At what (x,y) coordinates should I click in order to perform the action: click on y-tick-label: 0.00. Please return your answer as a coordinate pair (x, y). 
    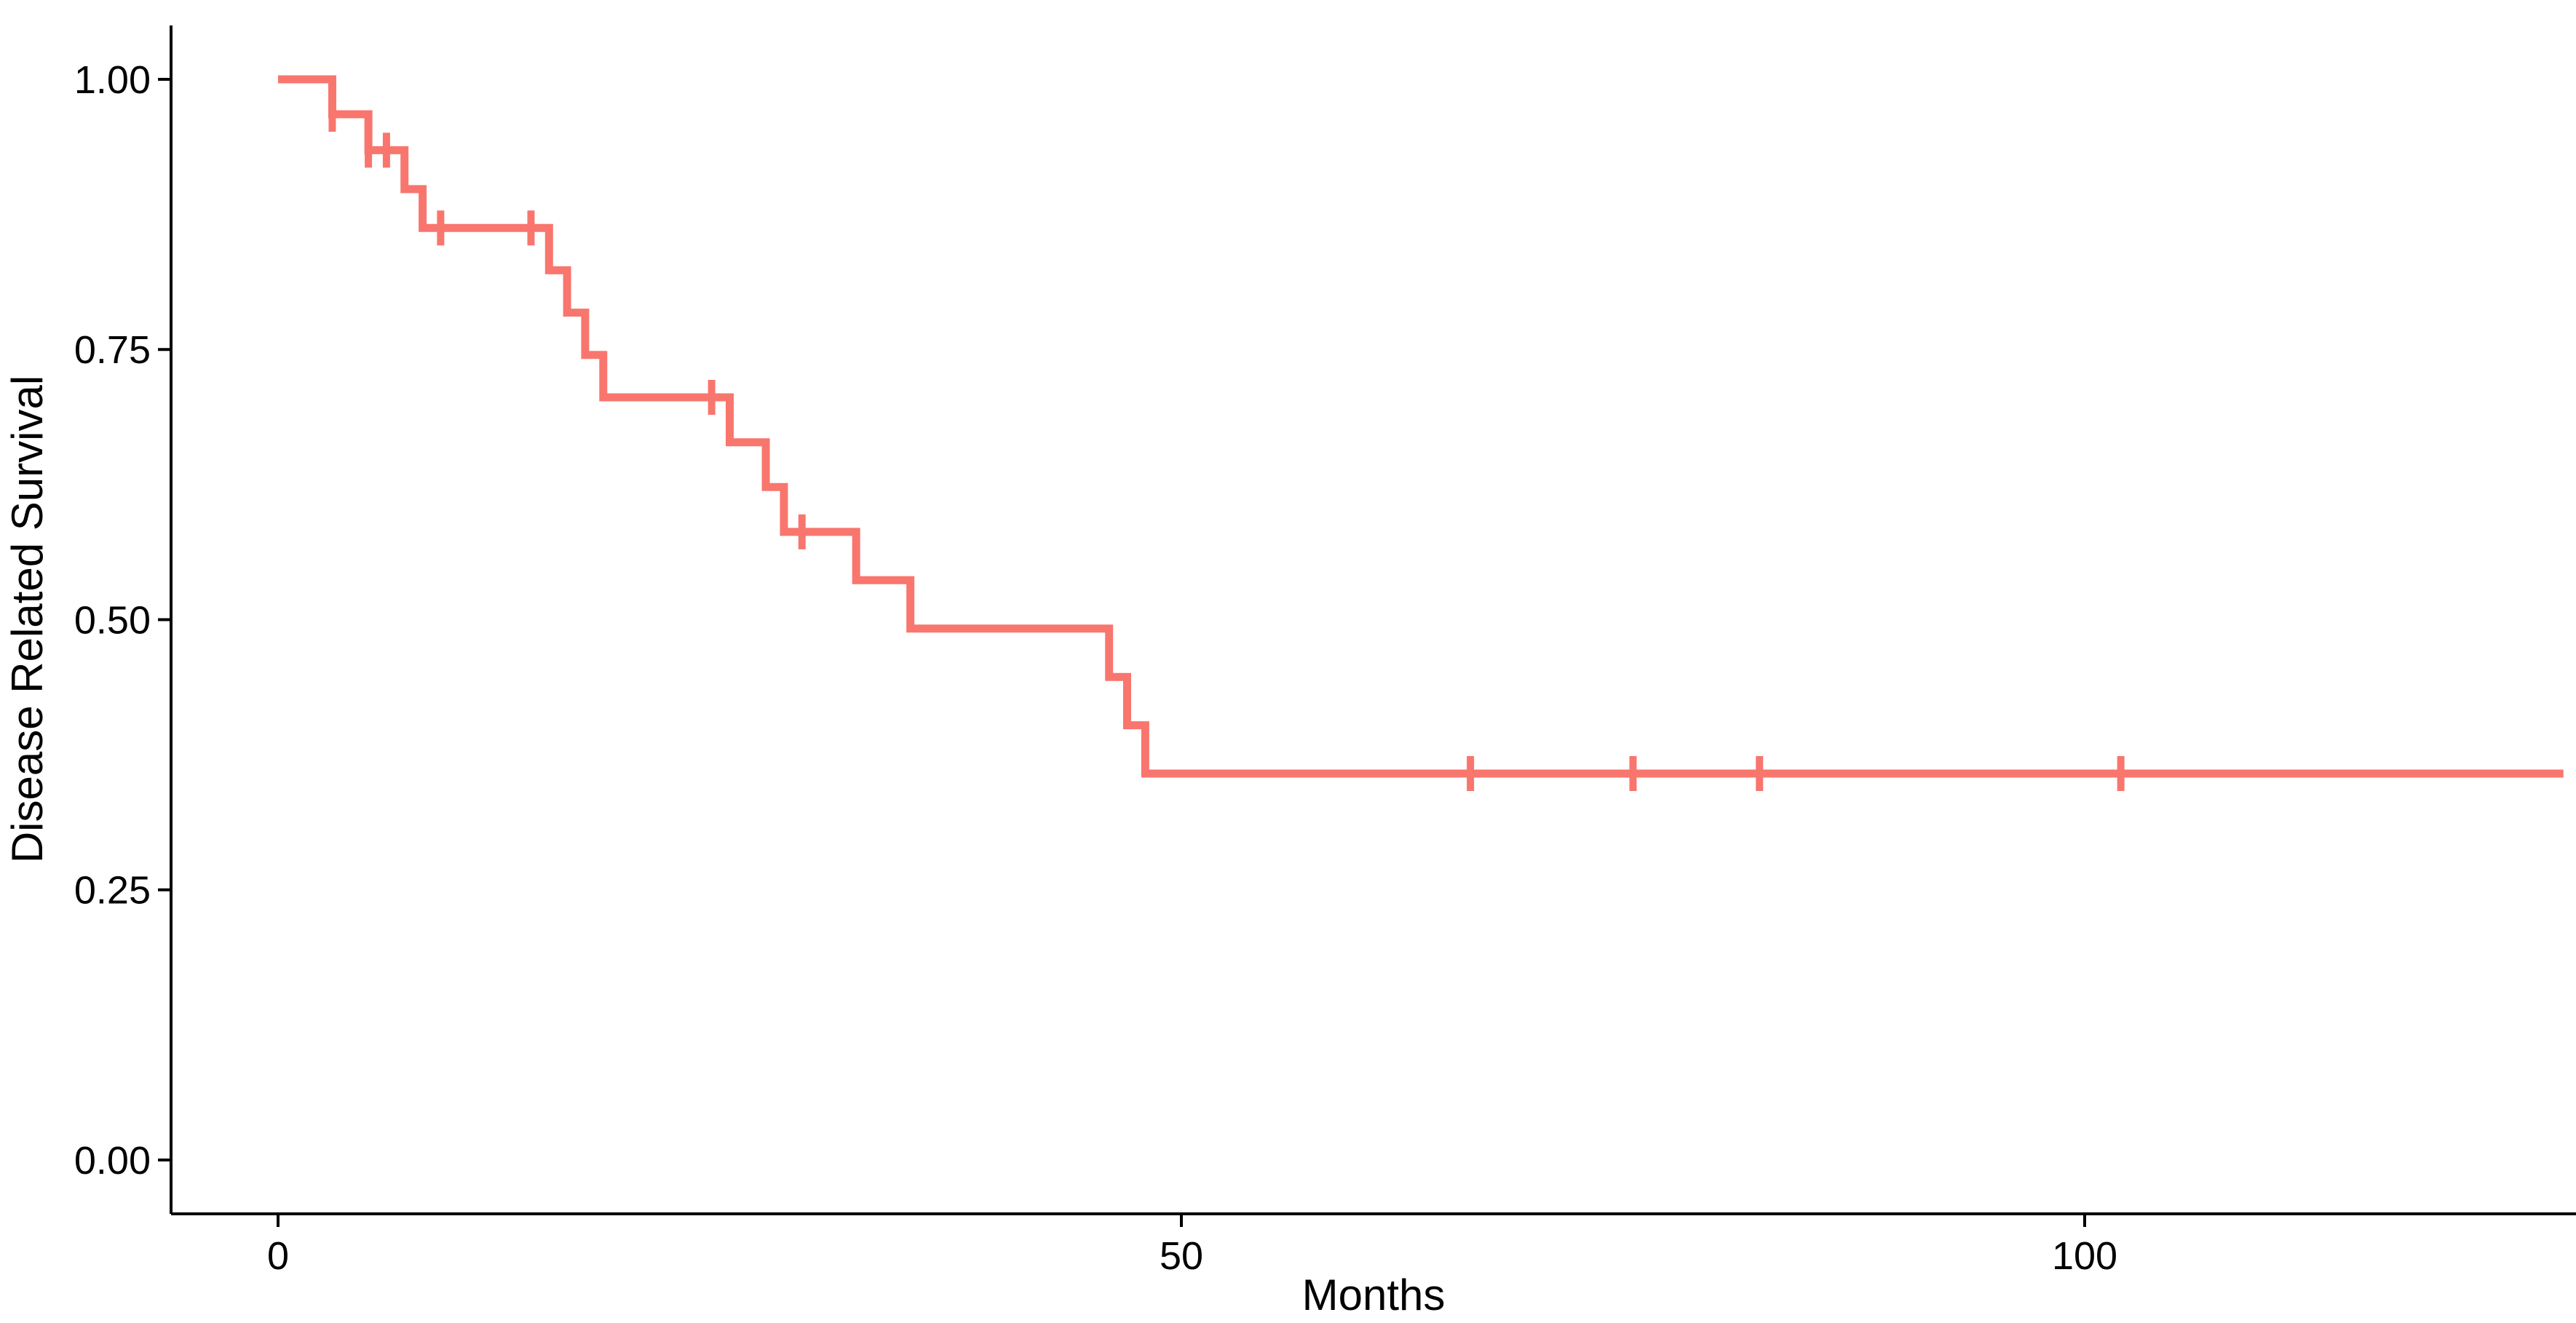
    Looking at the image, I should click on (112, 1161).